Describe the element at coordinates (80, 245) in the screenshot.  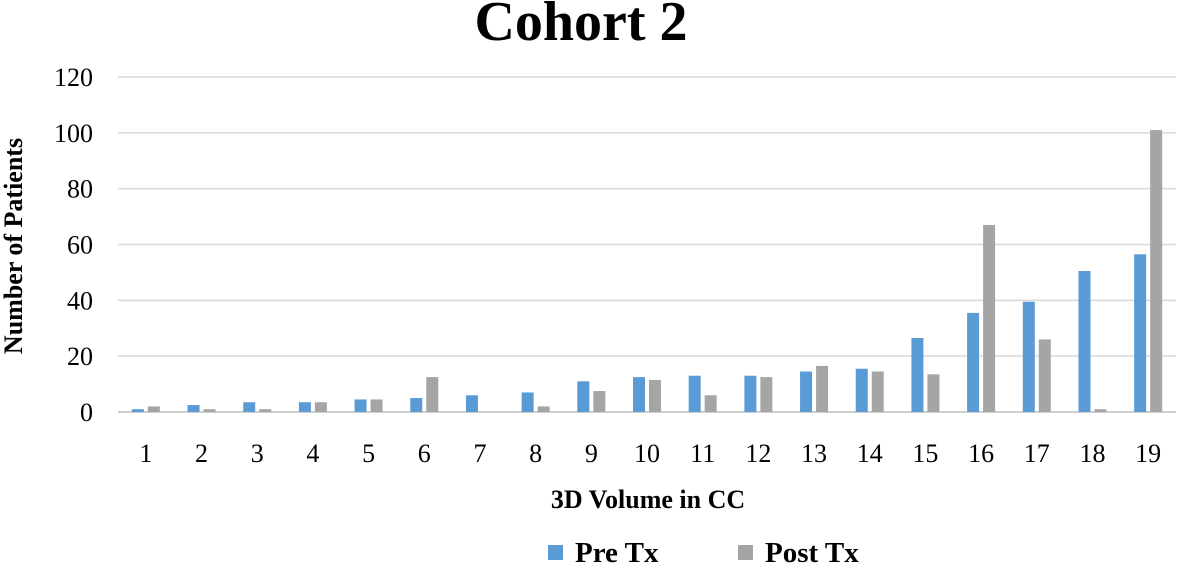
I see `y-tick-label: 60` at that location.